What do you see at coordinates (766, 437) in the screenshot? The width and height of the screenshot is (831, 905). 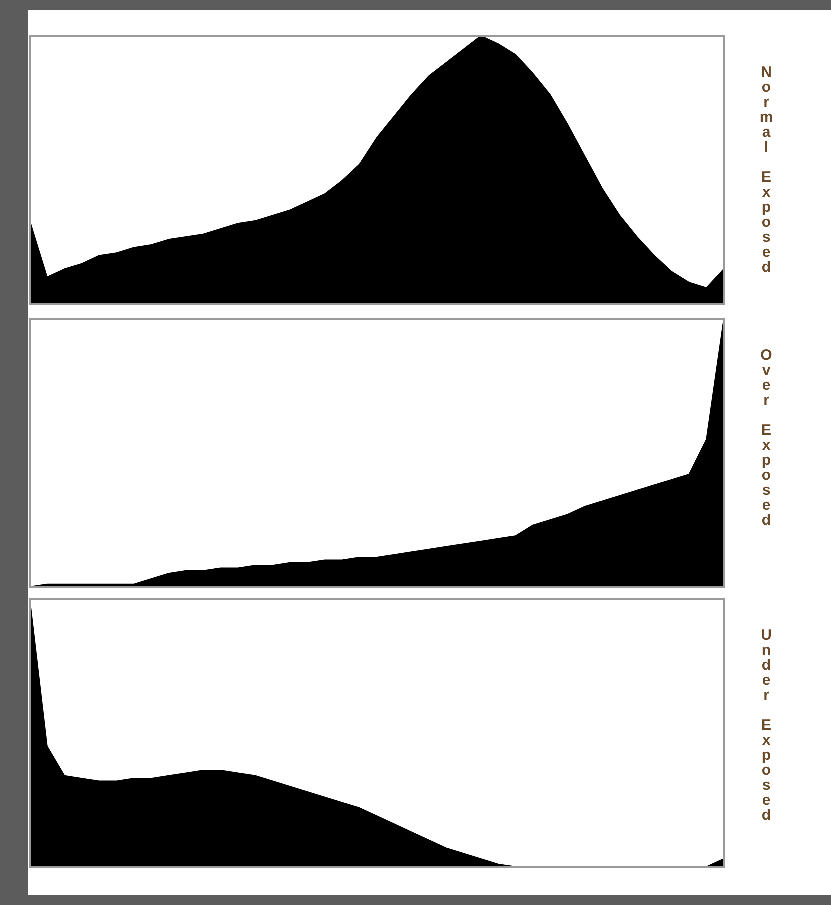 I see `y2-axis-title: Over Exposed` at bounding box center [766, 437].